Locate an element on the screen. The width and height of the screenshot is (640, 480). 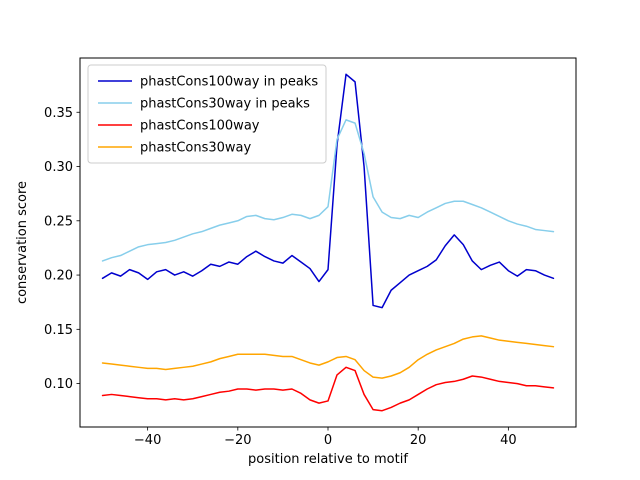
legend-label-1: phastCons30way in peaks is located at coordinates (225, 104).